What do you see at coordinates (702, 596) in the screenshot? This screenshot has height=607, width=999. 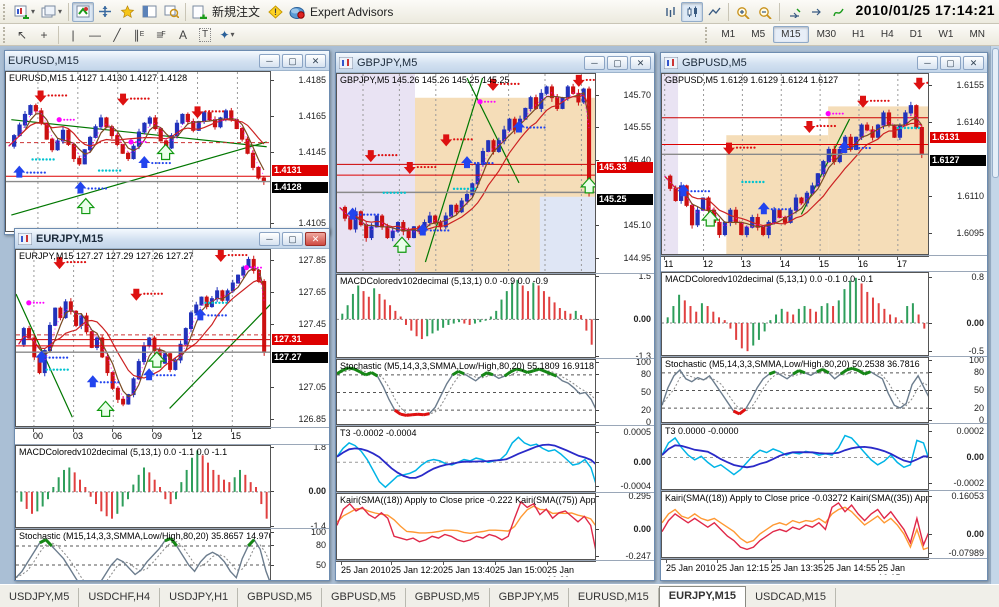 I see `chart-tab-eurjpy-m15: EURJPY,M15` at bounding box center [702, 596].